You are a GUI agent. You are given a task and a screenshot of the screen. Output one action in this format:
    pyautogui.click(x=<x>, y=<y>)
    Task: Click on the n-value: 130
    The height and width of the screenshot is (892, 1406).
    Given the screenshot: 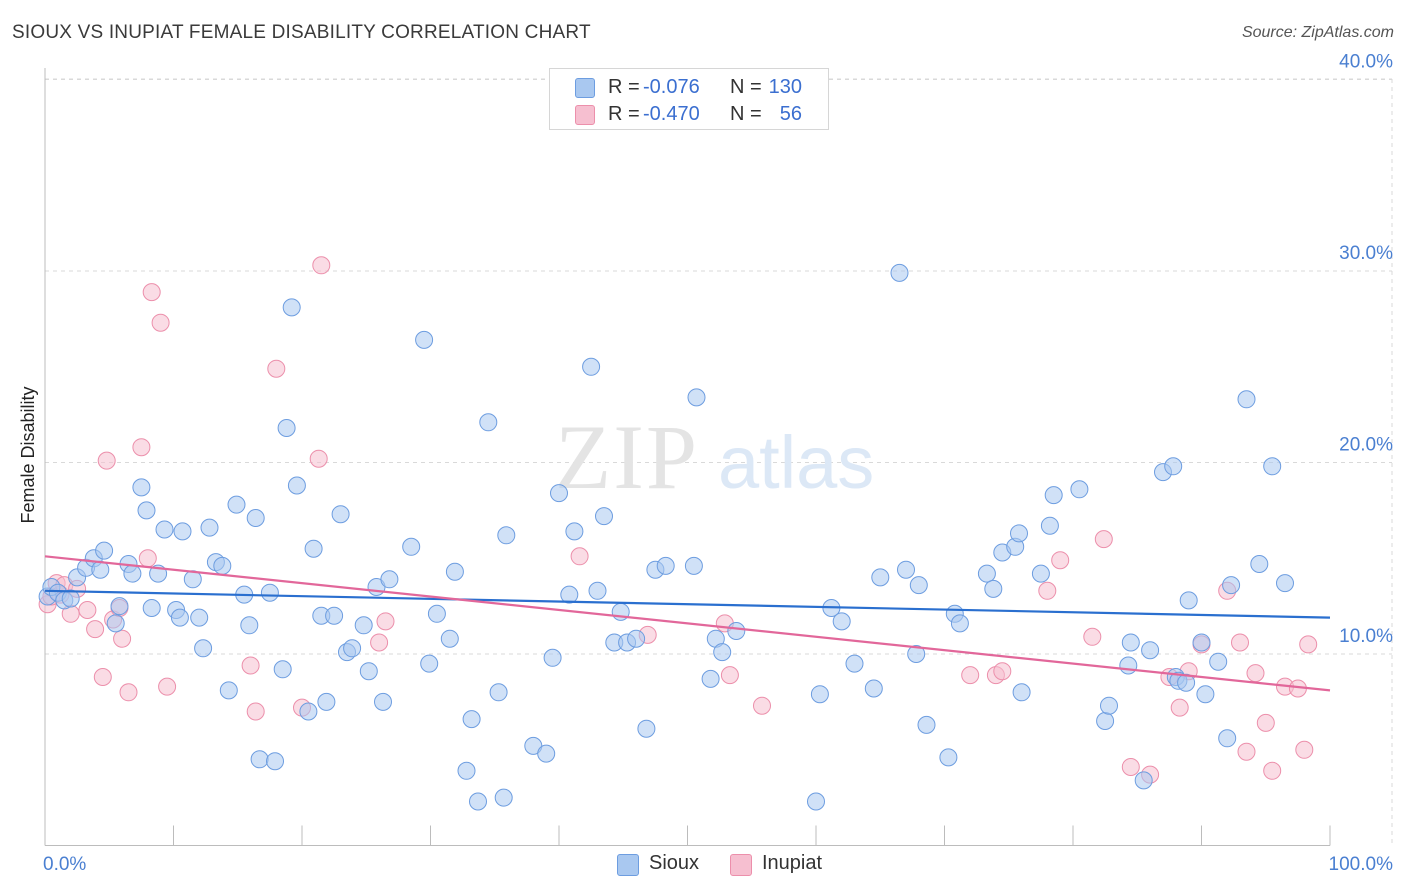 What is the action you would take?
    pyautogui.click(x=785, y=87)
    